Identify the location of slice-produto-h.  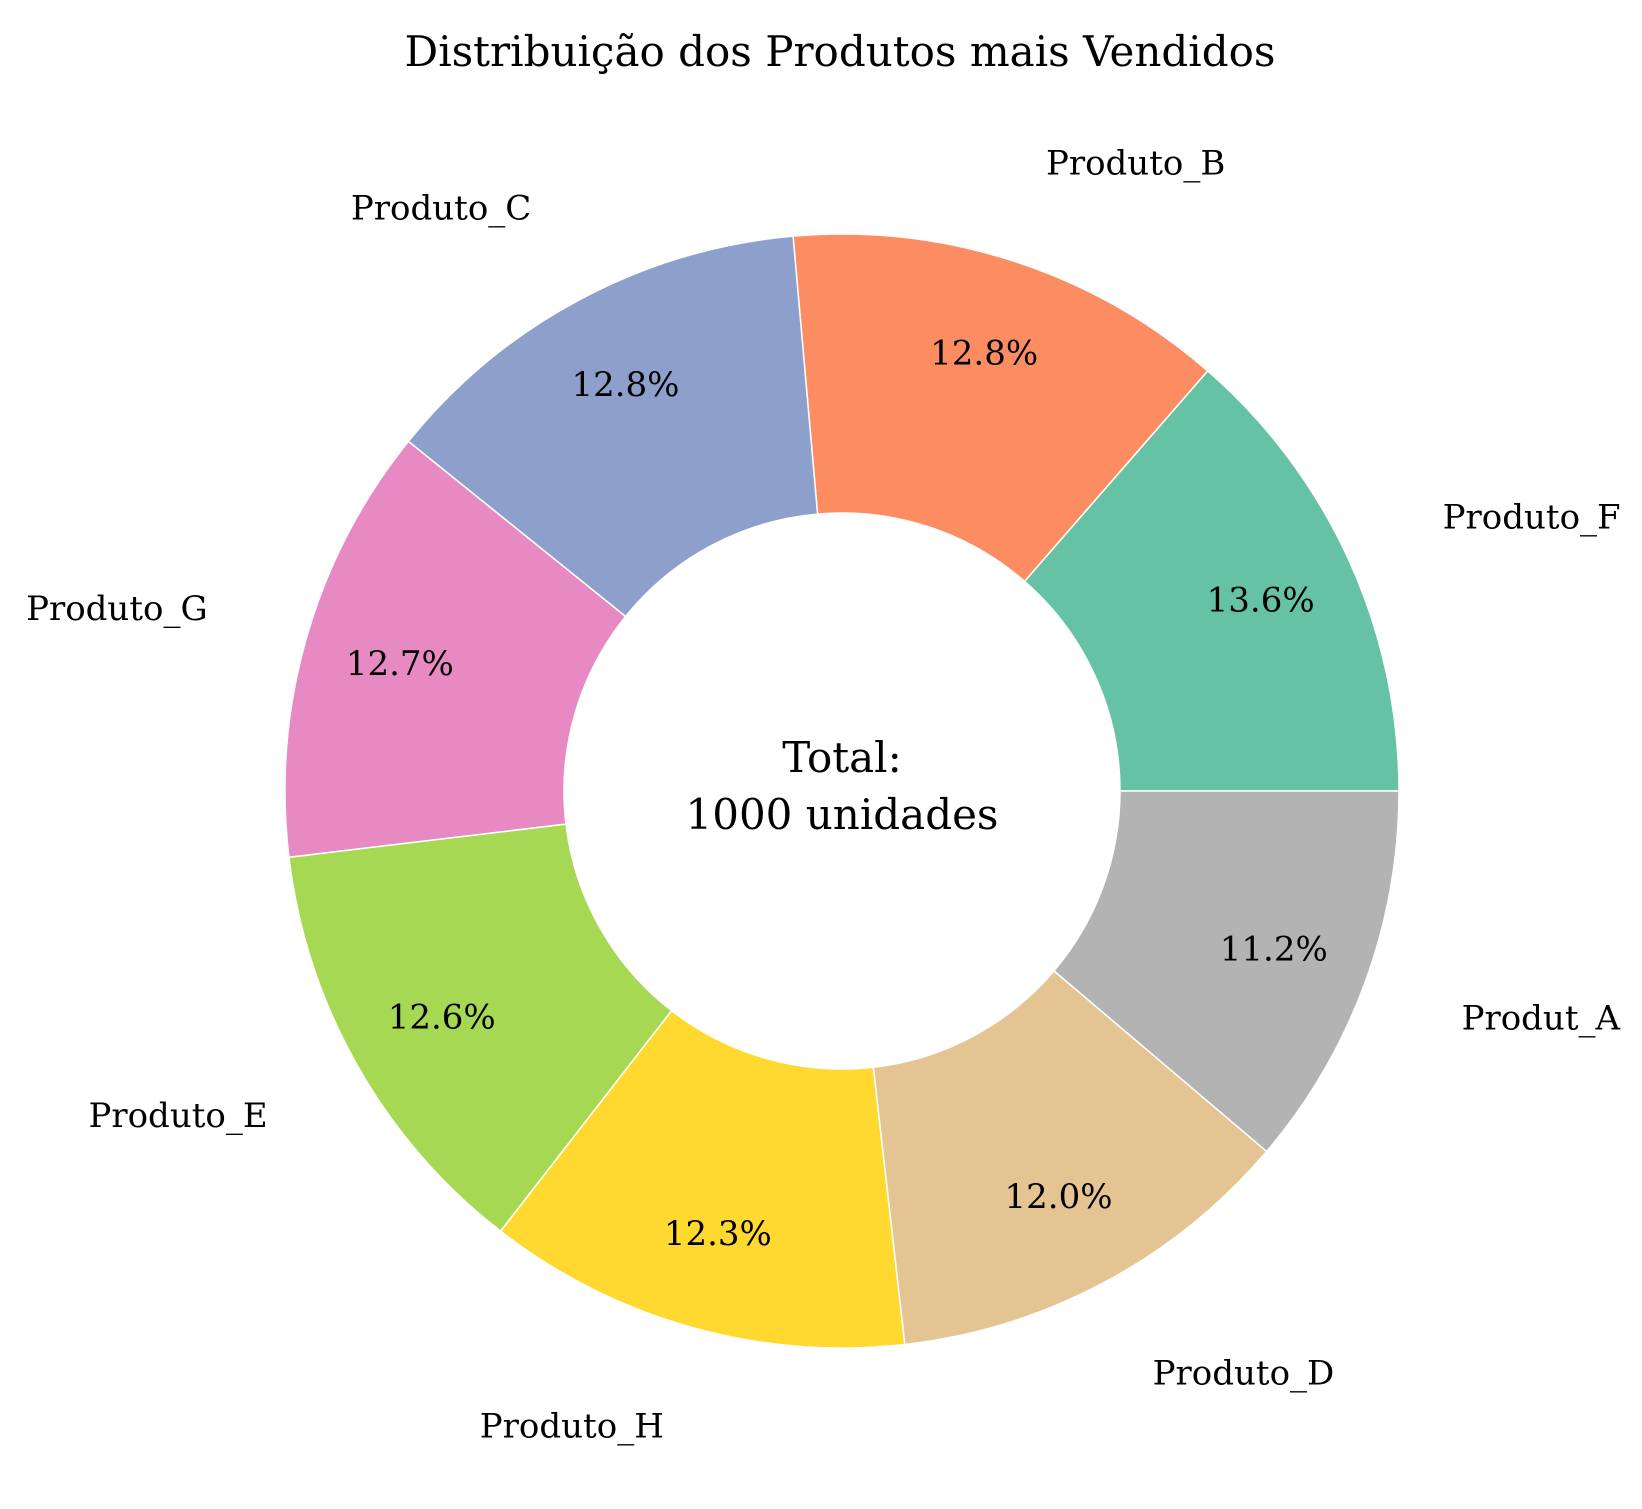
(702, 1179).